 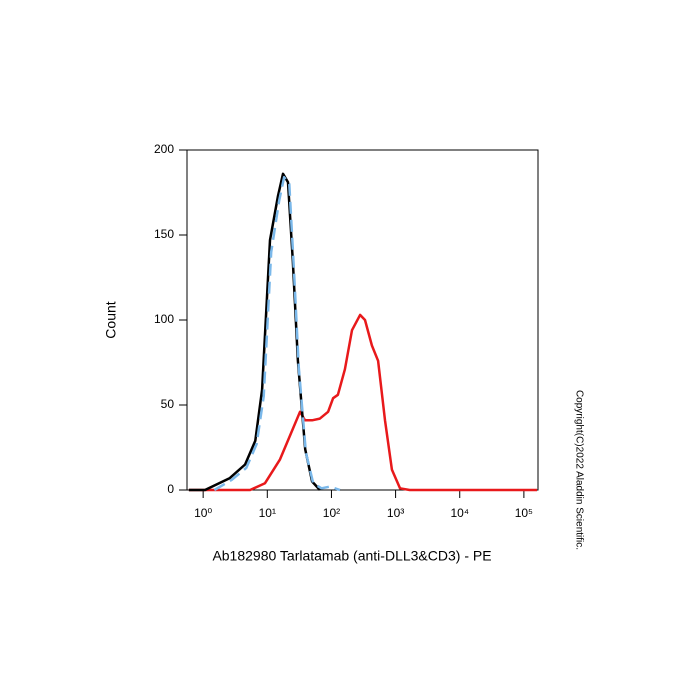 What do you see at coordinates (111, 319) in the screenshot?
I see `y-axis-label: Count` at bounding box center [111, 319].